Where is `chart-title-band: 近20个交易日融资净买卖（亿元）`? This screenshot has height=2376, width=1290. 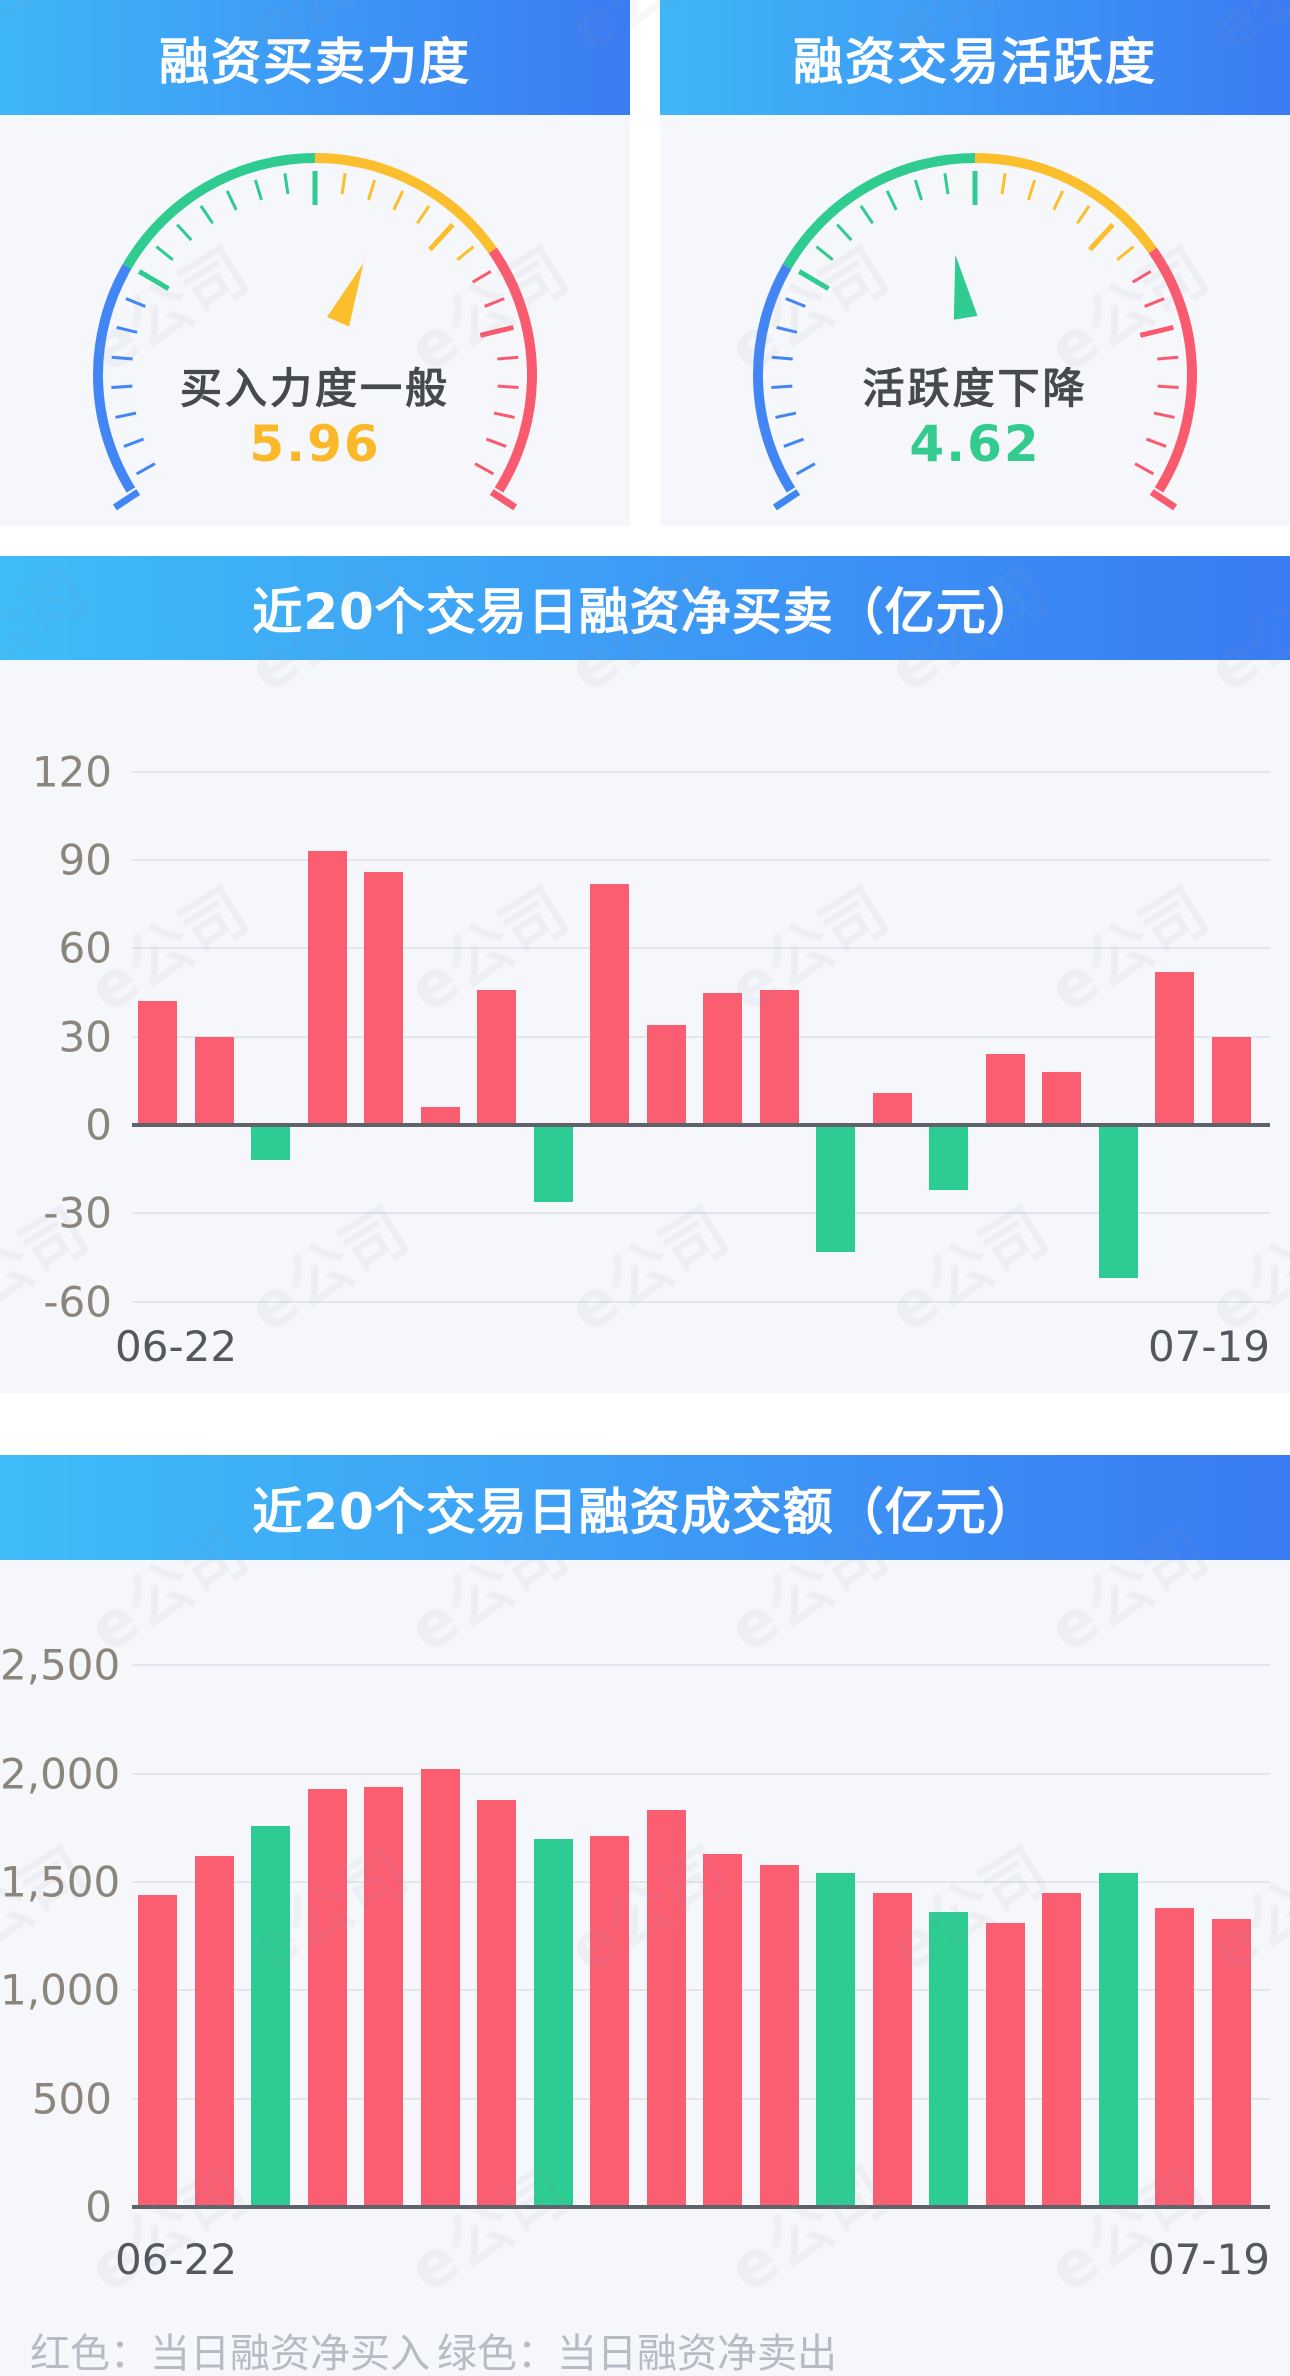
chart-title-band: 近20个交易日融资净买卖（亿元） is located at coordinates (645, 608).